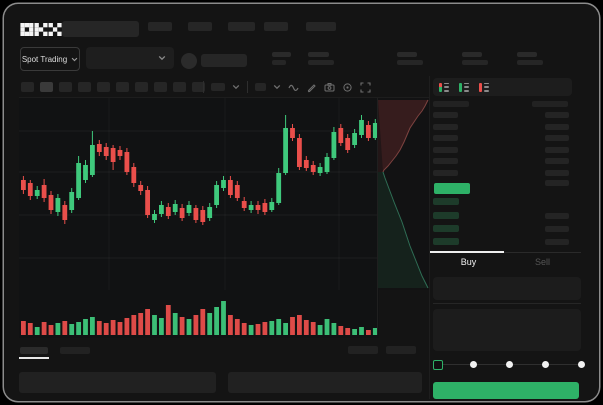 The image size is (603, 405). I want to click on amount-input, so click(507, 330).